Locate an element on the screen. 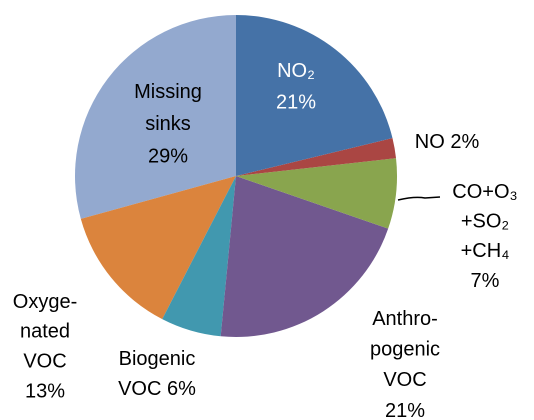 The height and width of the screenshot is (420, 534). slice-label: sinks is located at coordinates (168, 124).